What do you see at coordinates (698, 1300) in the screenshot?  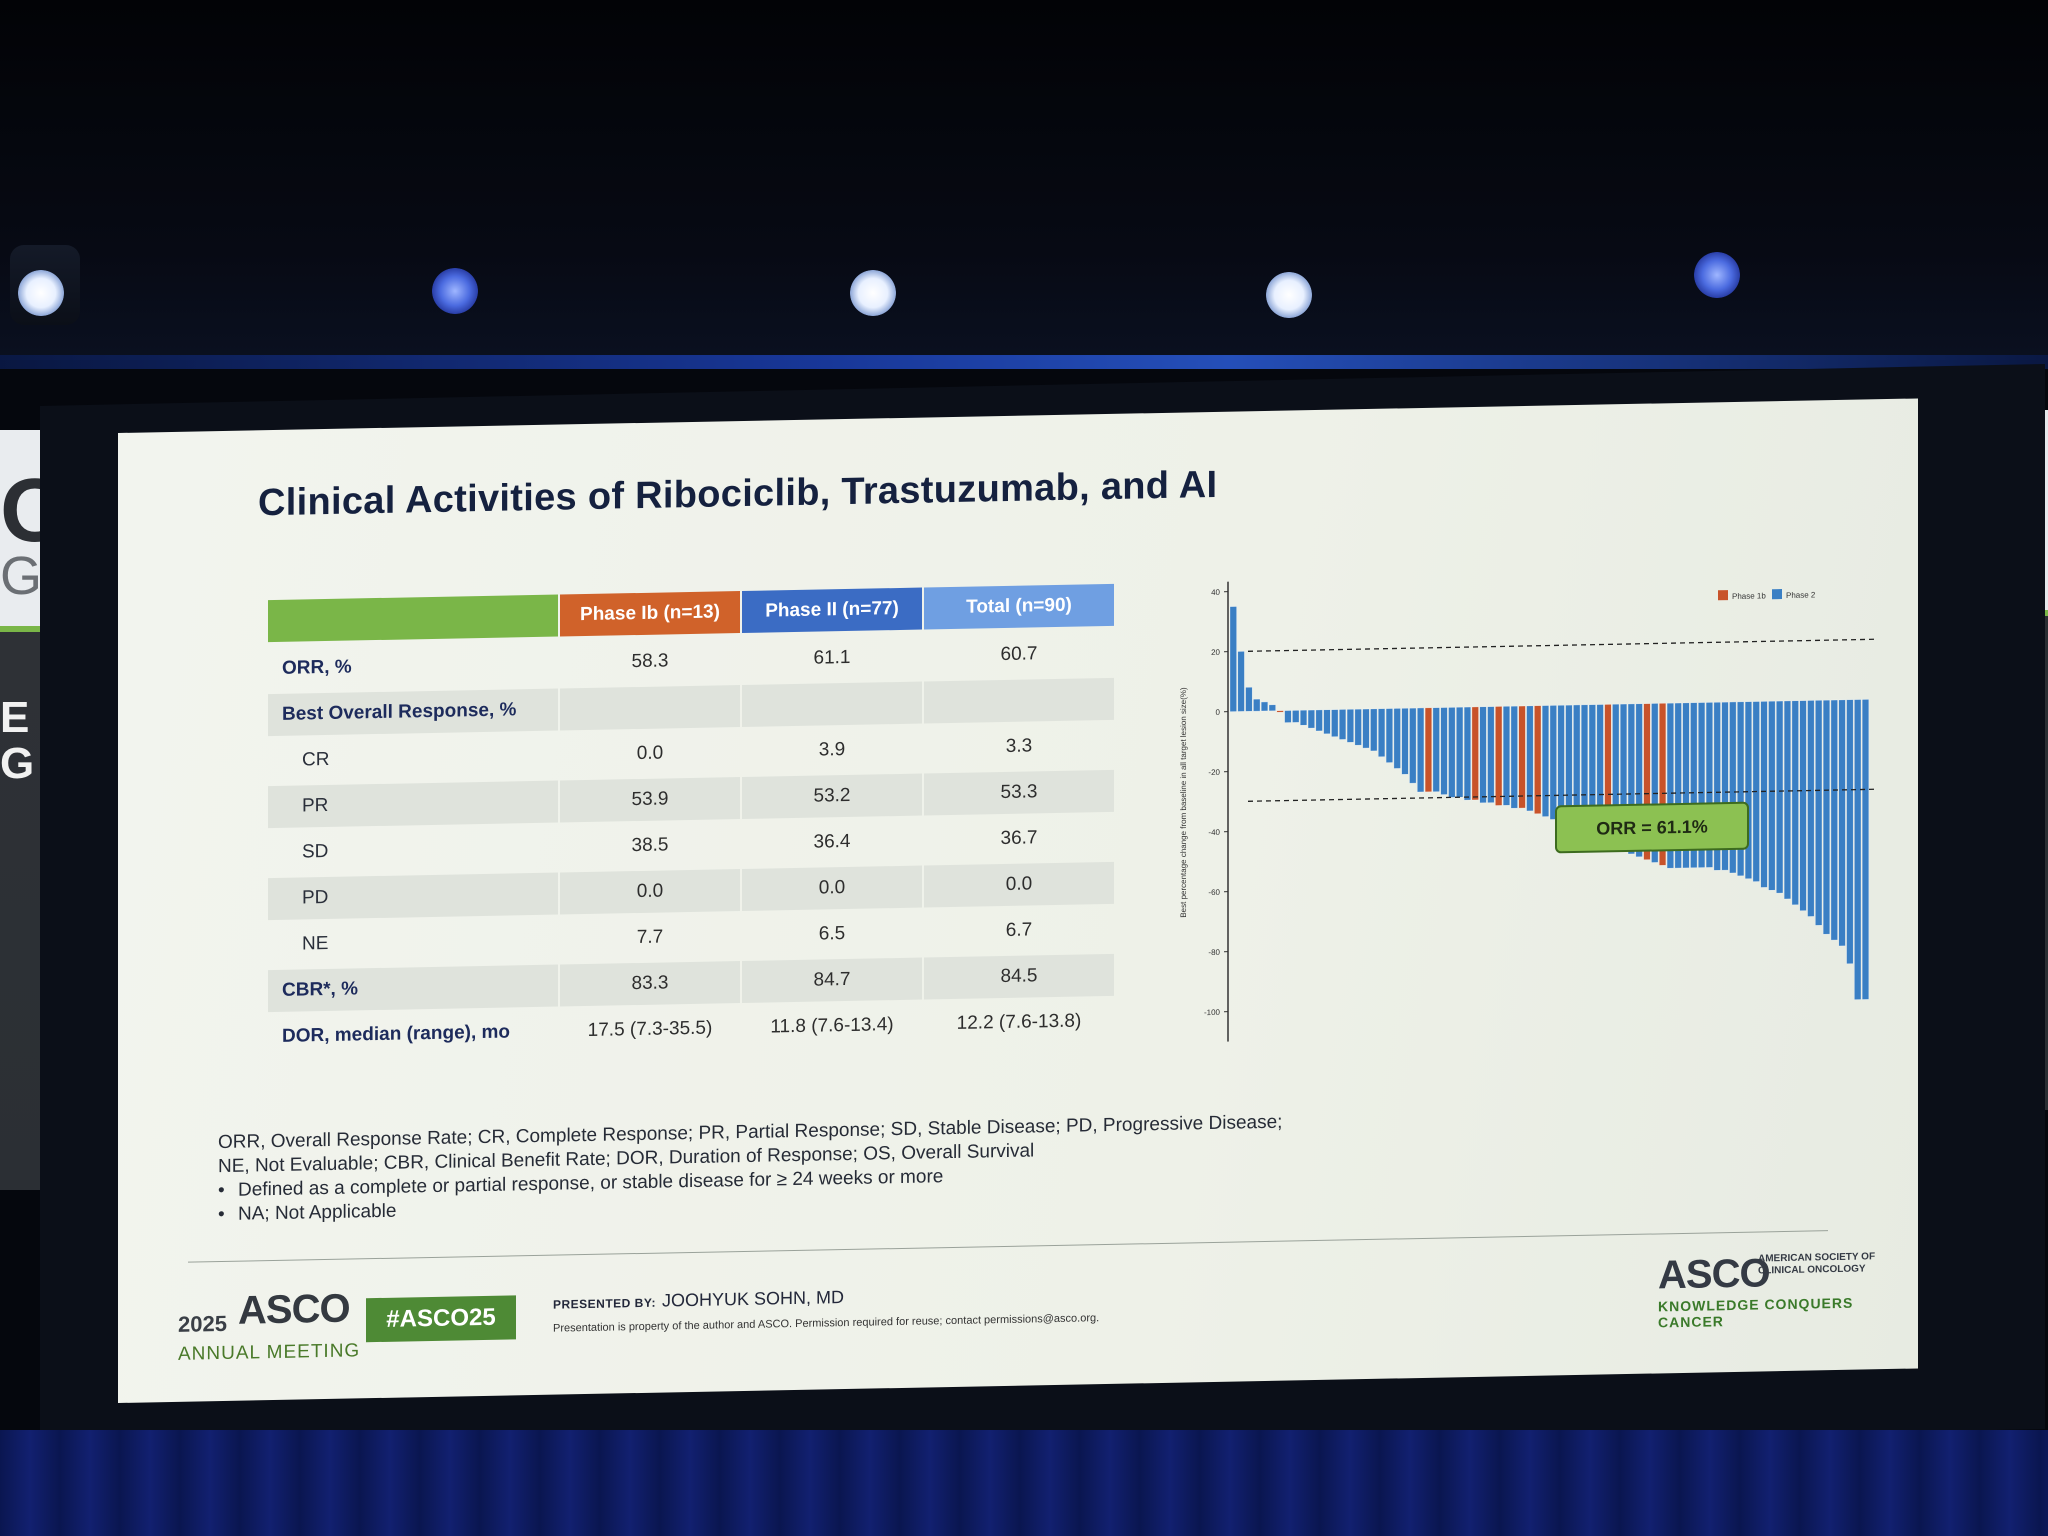 I see `presenter-line: PRESENTED BY: JOOHYUK SOHN, MD` at bounding box center [698, 1300].